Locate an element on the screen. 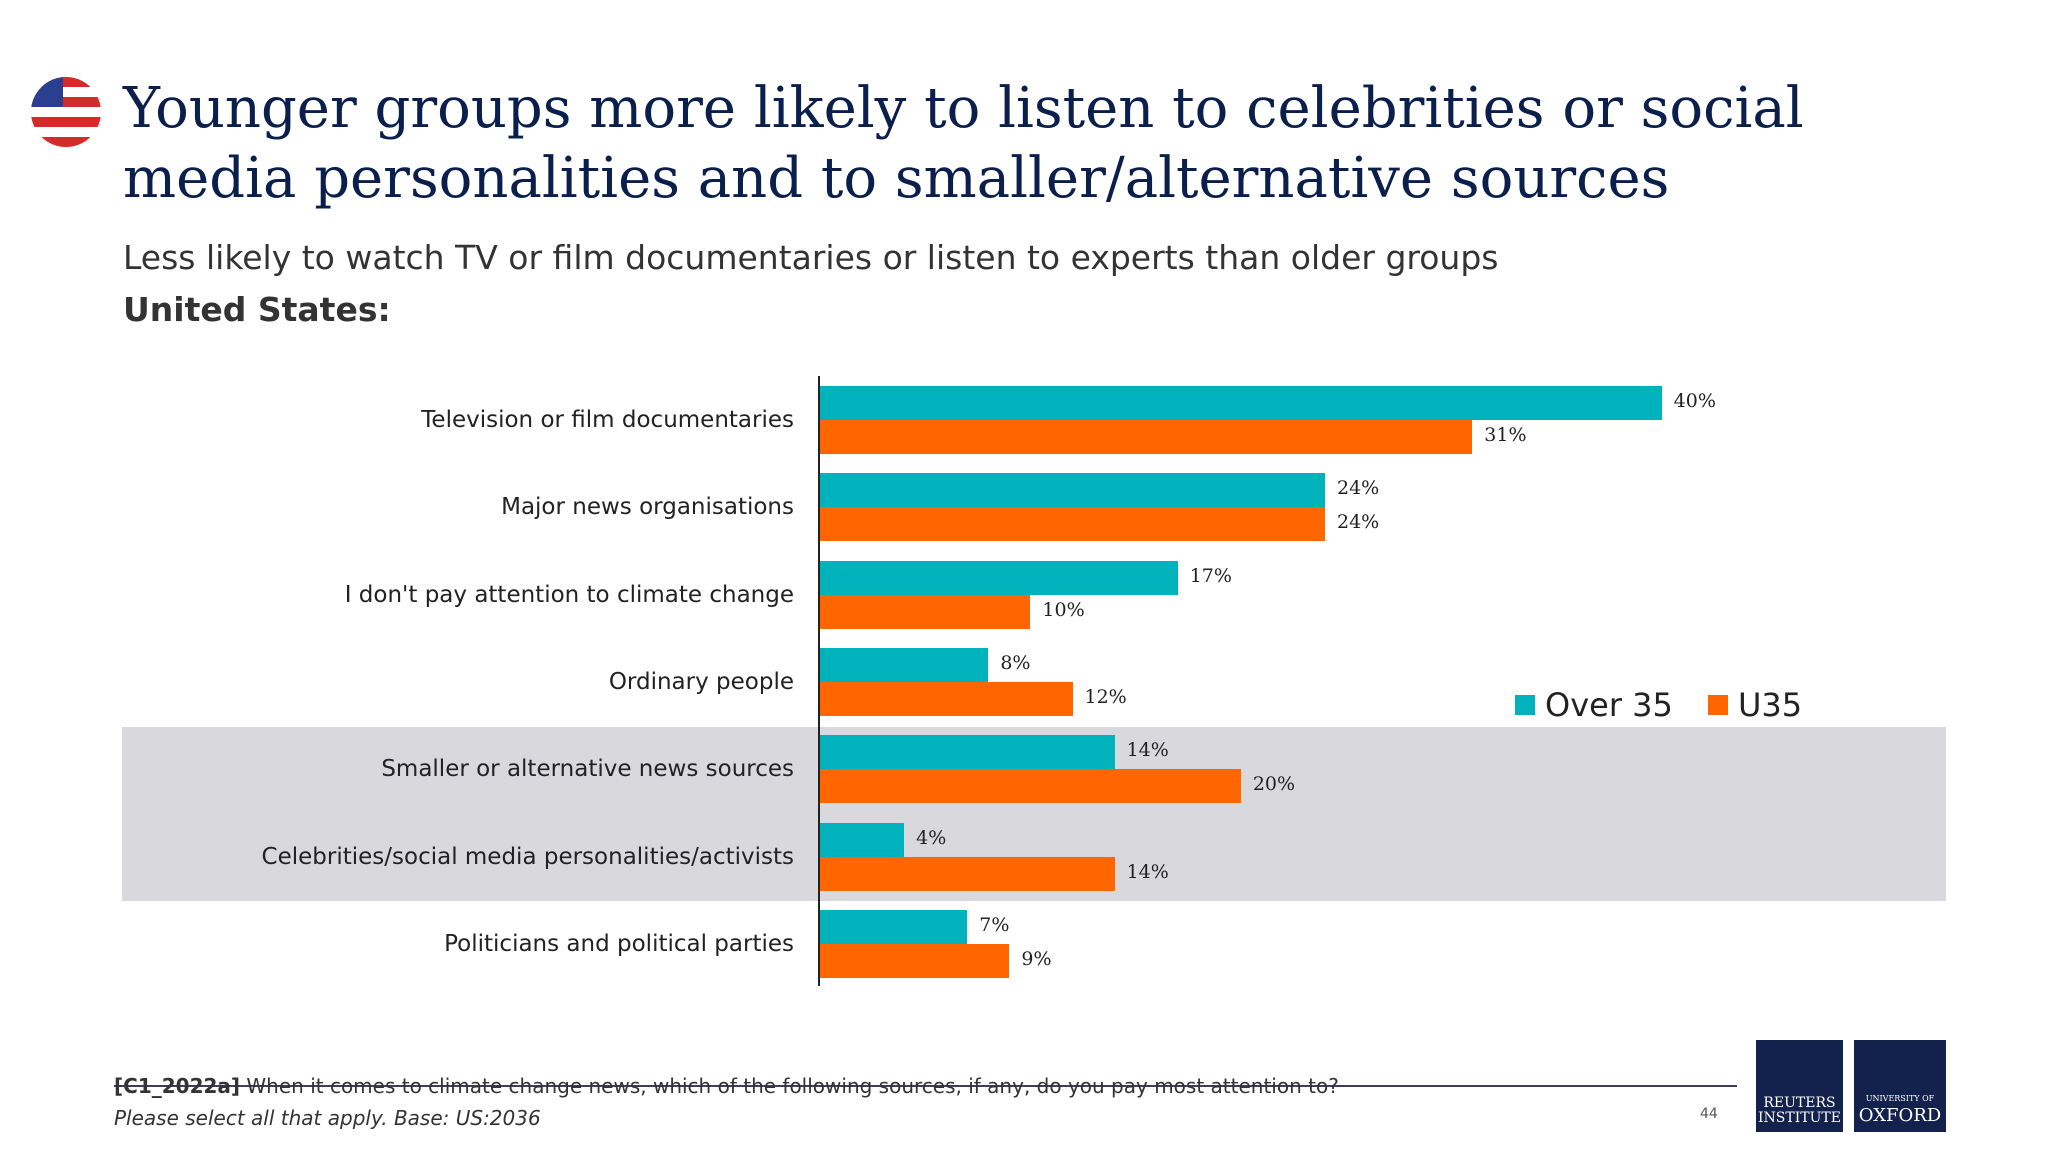  data-label: 4% is located at coordinates (931, 837).